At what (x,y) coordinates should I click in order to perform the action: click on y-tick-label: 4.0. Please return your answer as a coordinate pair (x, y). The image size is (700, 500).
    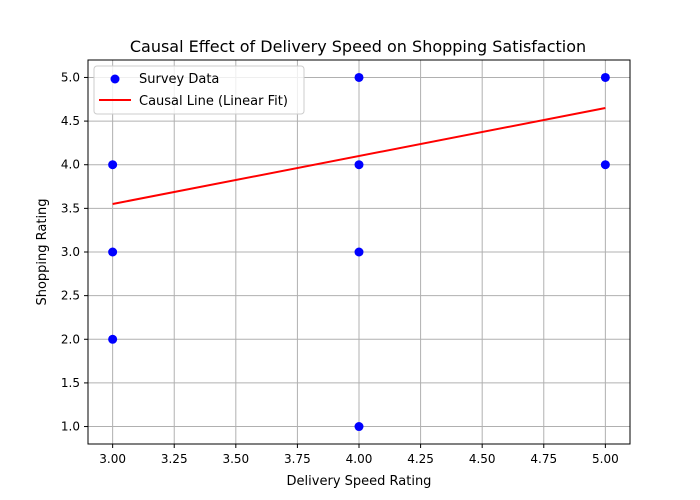
    Looking at the image, I should click on (70, 165).